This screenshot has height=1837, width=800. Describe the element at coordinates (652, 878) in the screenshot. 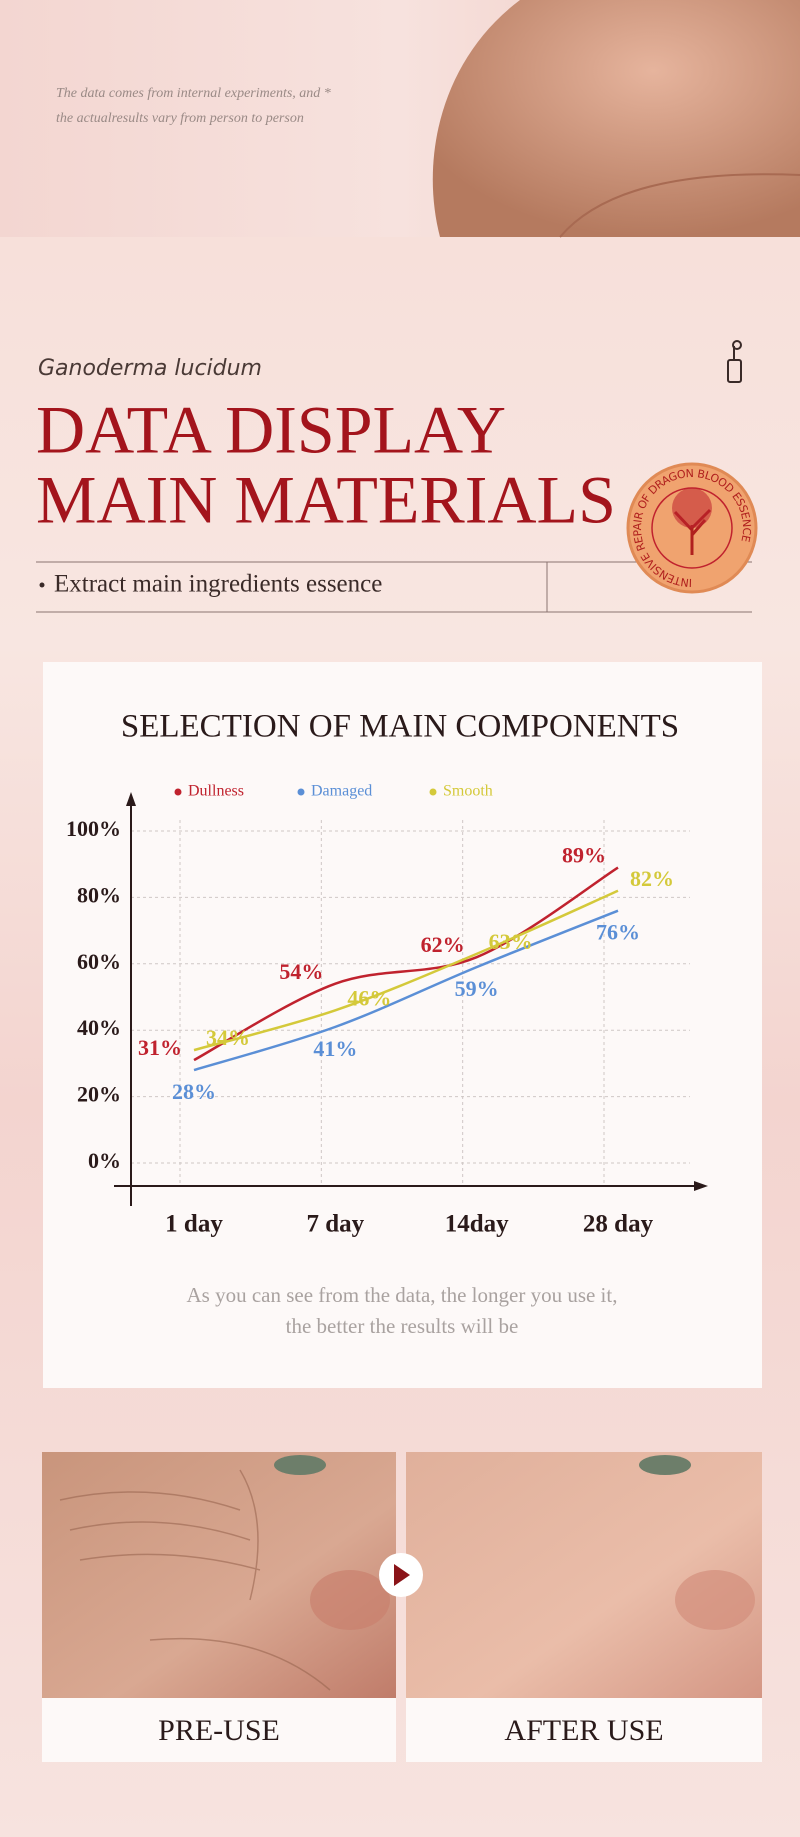

I see `value-label: 82%` at that location.